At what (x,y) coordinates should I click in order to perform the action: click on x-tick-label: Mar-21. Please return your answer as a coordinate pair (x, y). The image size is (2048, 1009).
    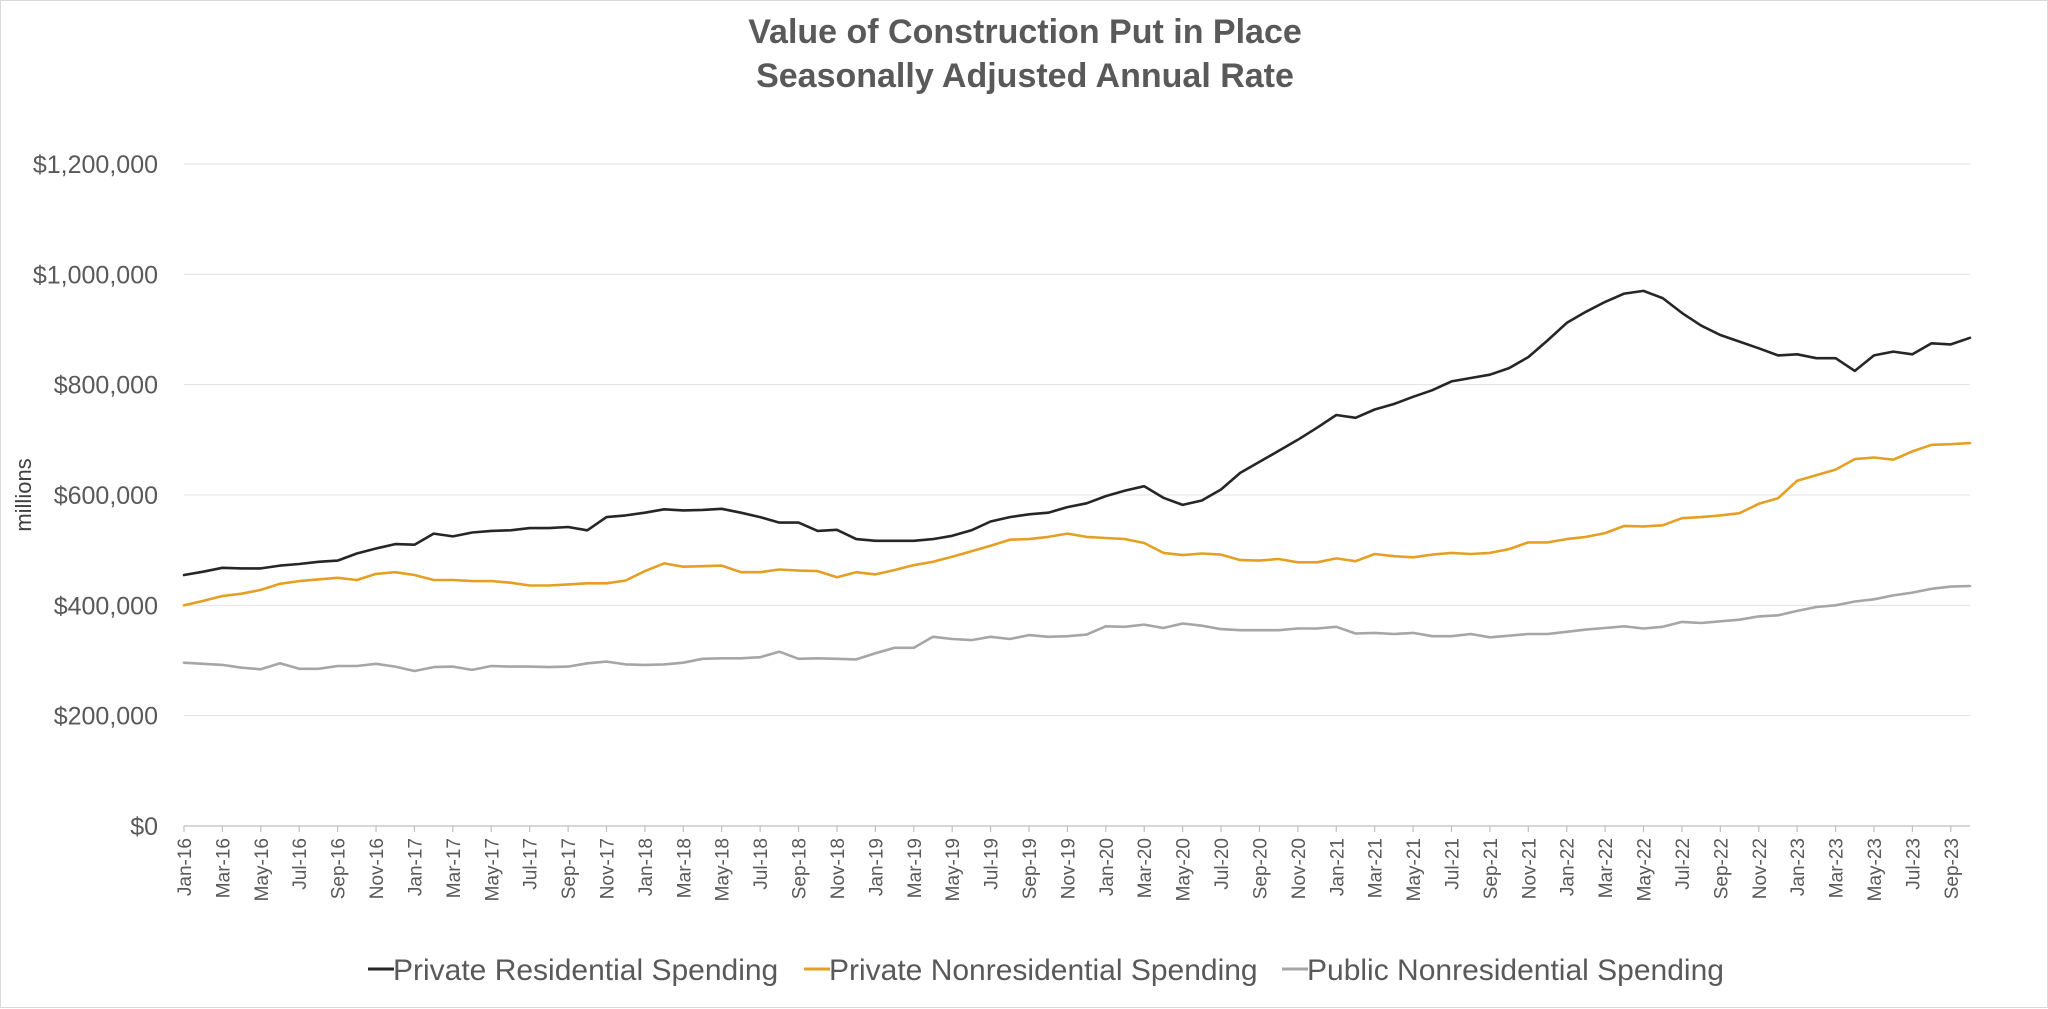
    Looking at the image, I should click on (1376, 868).